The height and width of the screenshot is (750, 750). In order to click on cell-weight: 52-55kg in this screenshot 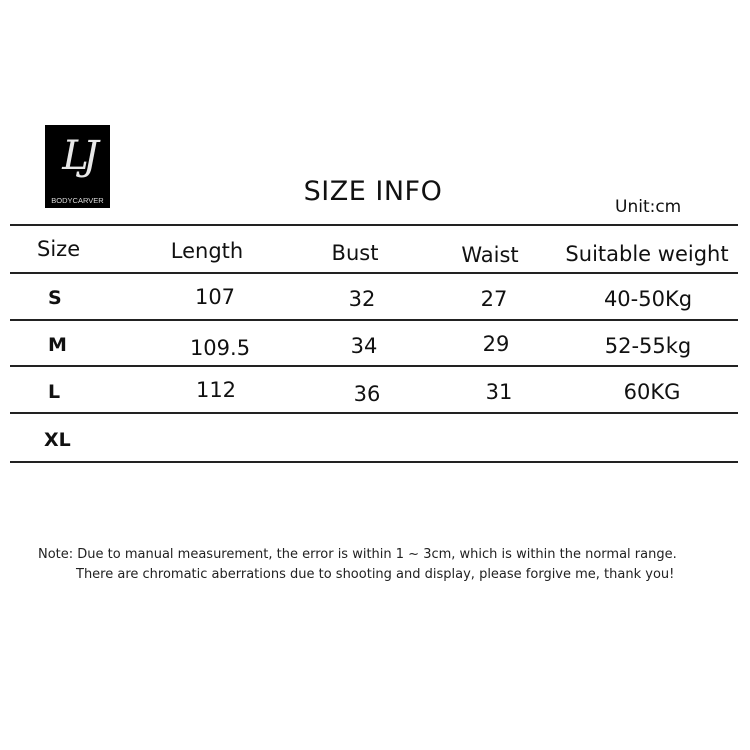, I will do `click(648, 346)`.